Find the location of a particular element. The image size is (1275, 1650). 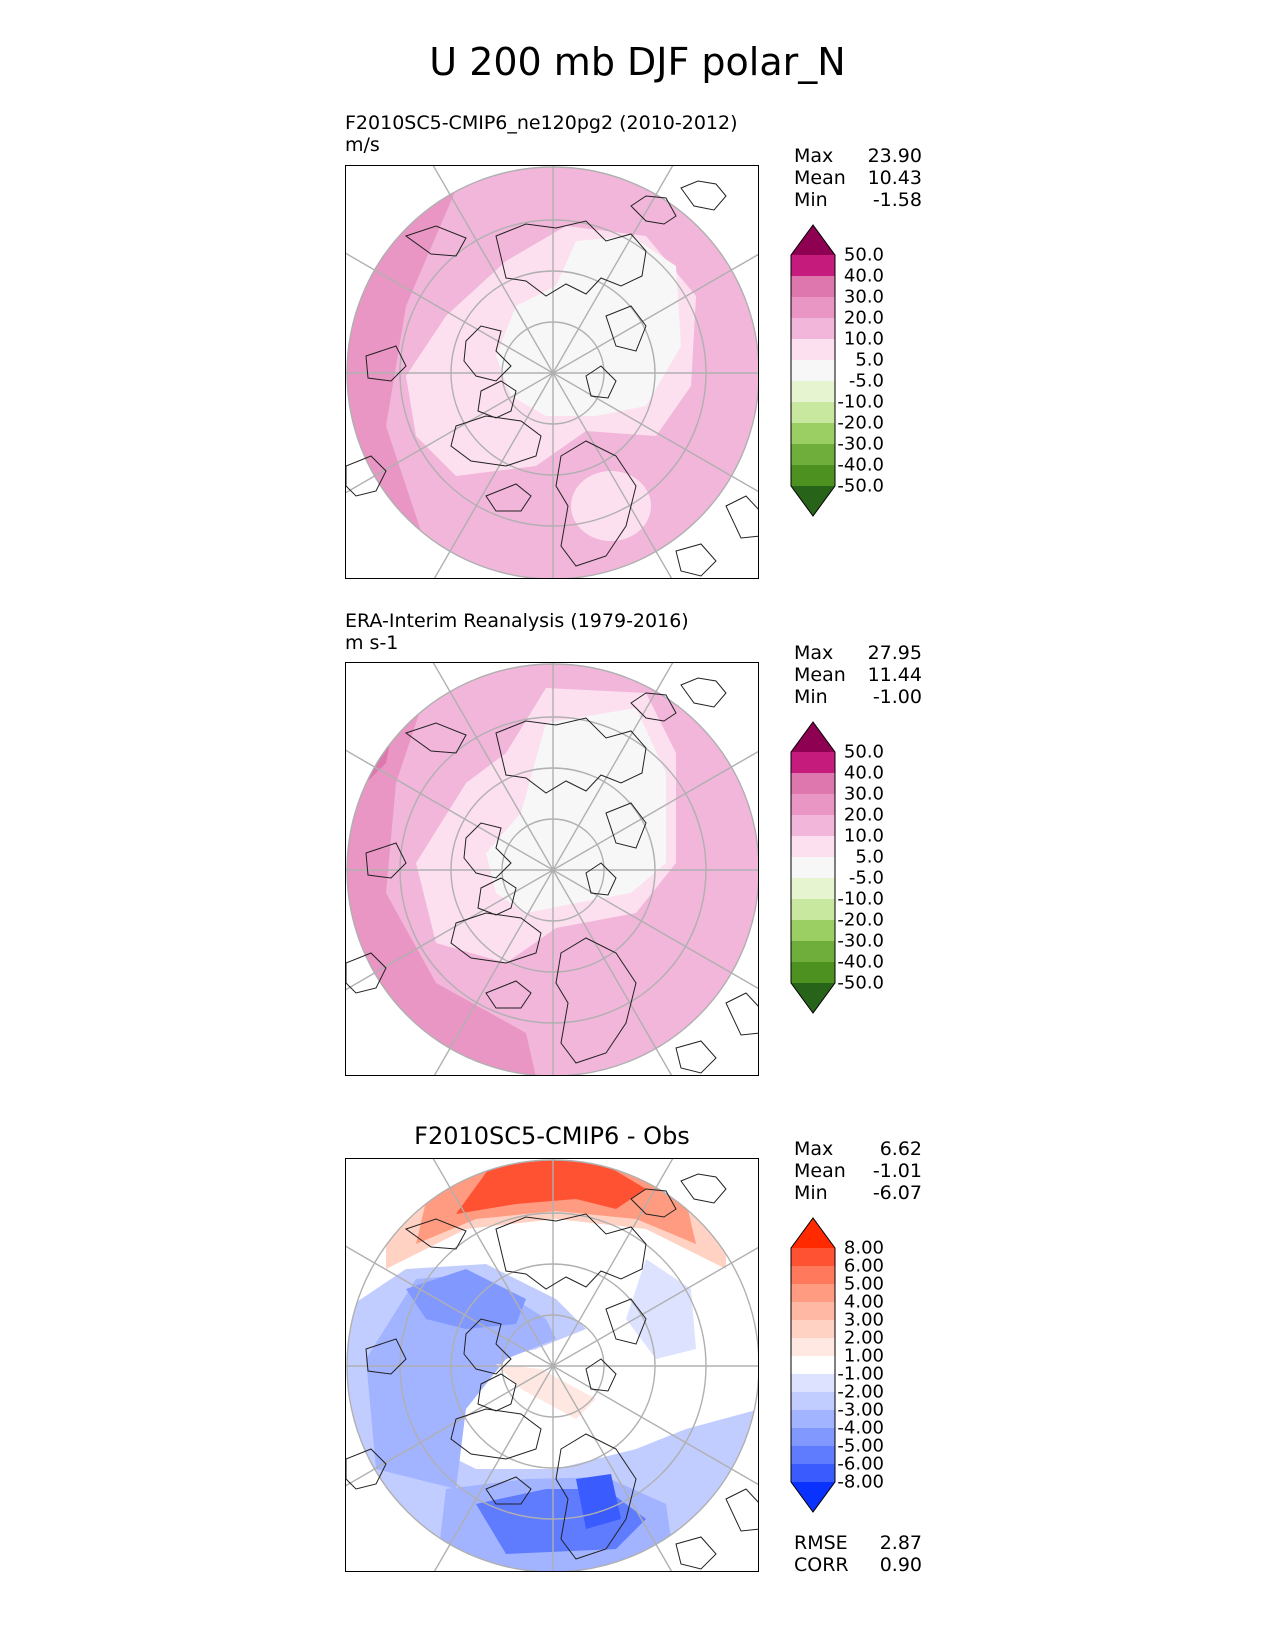

colorbar-tick-label: -1.00 is located at coordinates (860, 1374).